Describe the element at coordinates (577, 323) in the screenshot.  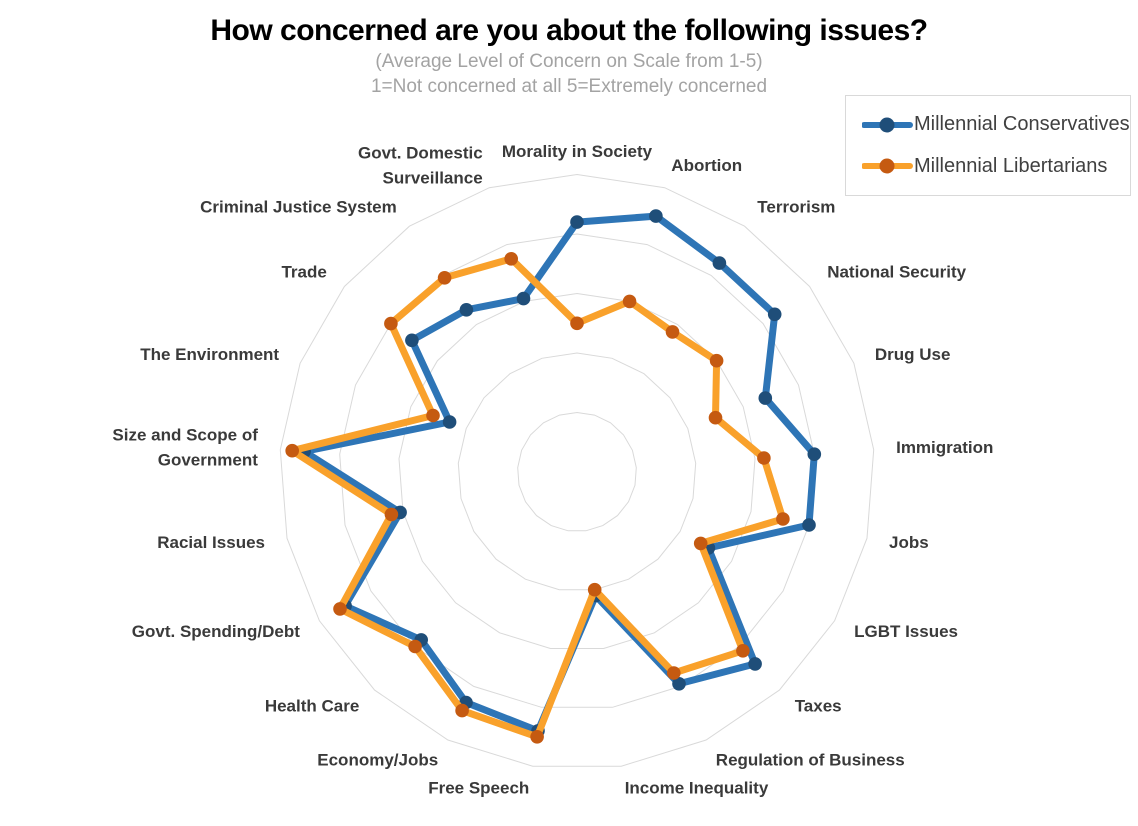
I see `data-point-millennial-libertarians-morality-in-society` at that location.